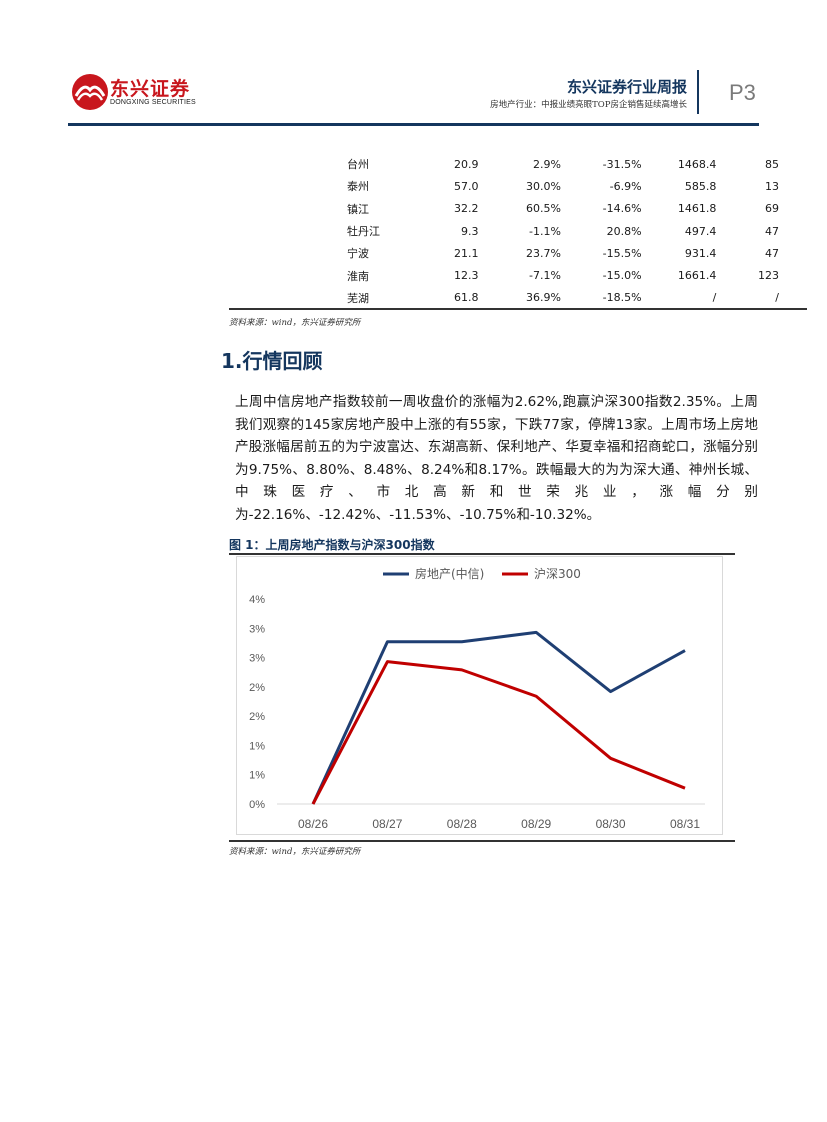 The width and height of the screenshot is (827, 1122). I want to click on legend-label: 沪深300, so click(557, 574).